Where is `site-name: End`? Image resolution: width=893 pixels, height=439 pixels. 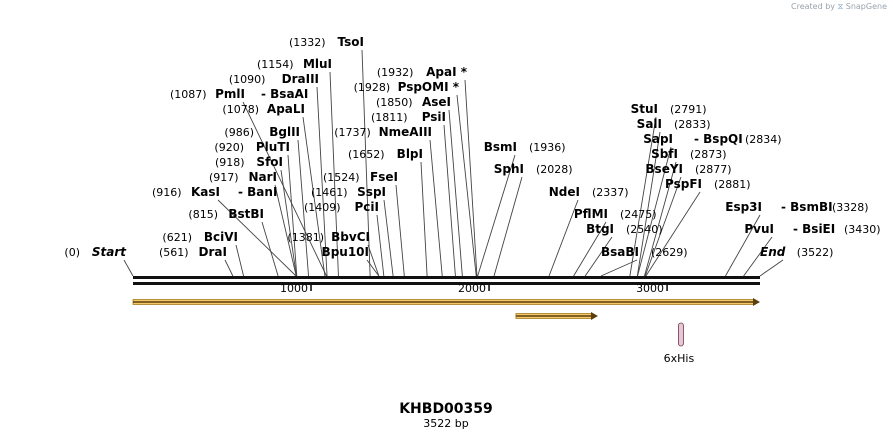
site-name: End is located at coordinates (773, 252).